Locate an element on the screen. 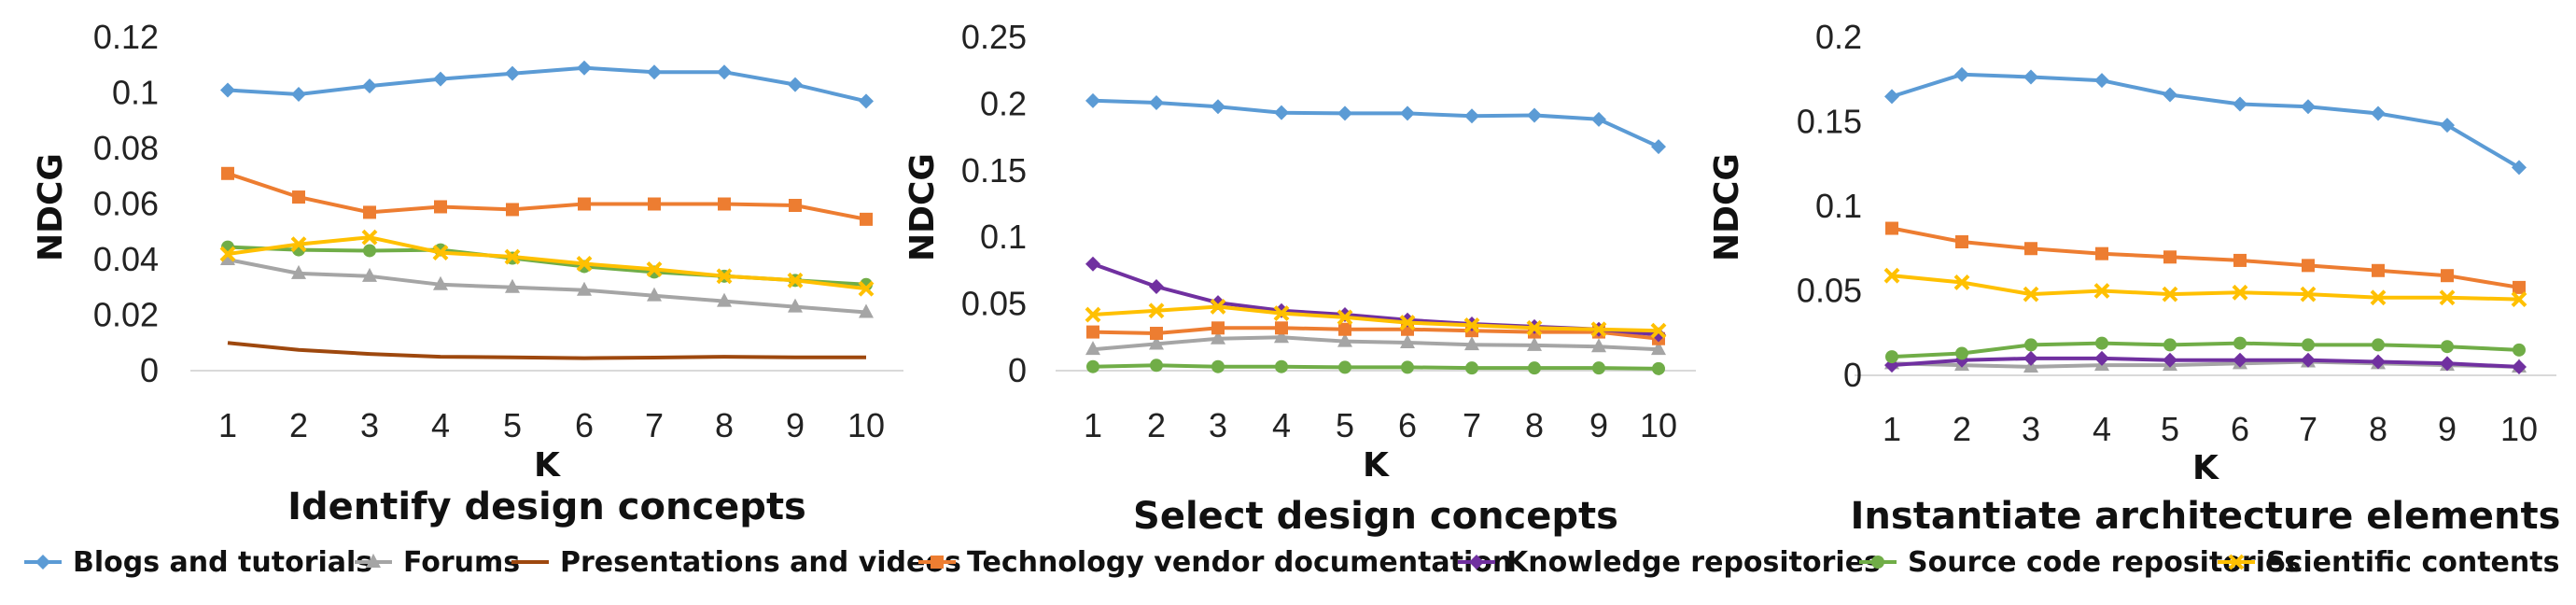 Image resolution: width=2576 pixels, height=605 pixels. legend-item-presentations-and-videos: Presentations and videos is located at coordinates (736, 563).